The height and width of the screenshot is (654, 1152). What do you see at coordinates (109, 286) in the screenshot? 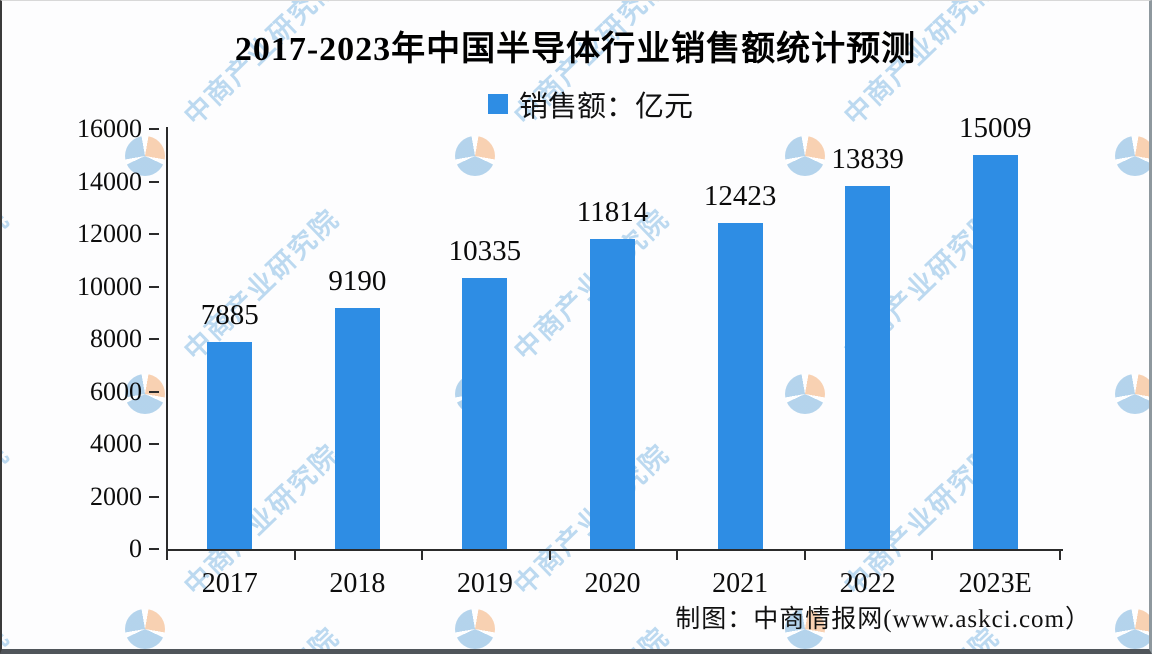
I see `y-tick-label: 10000` at bounding box center [109, 286].